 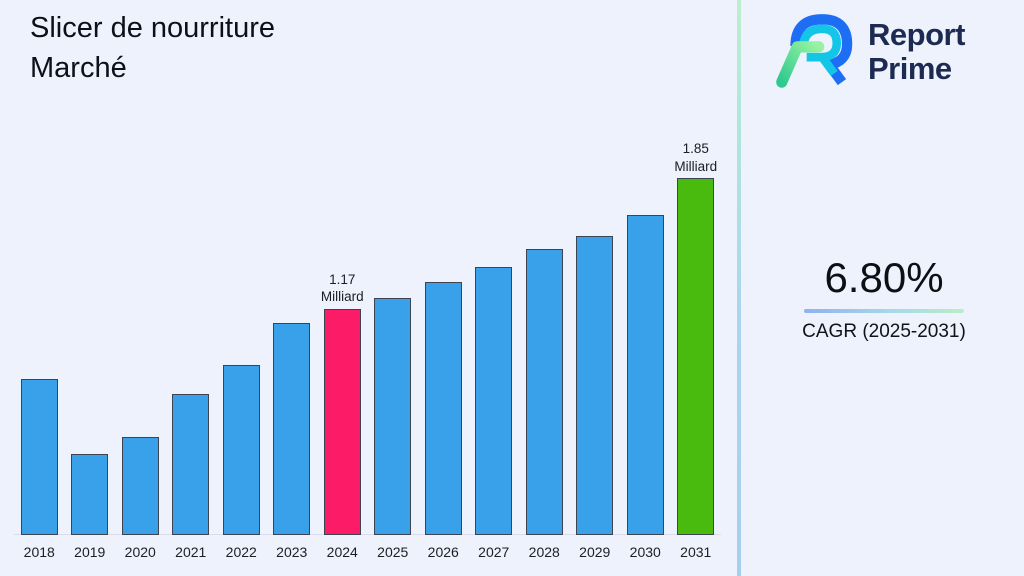 What do you see at coordinates (140, 350) in the screenshot?
I see `bar-slot-2020: 2020` at bounding box center [140, 350].